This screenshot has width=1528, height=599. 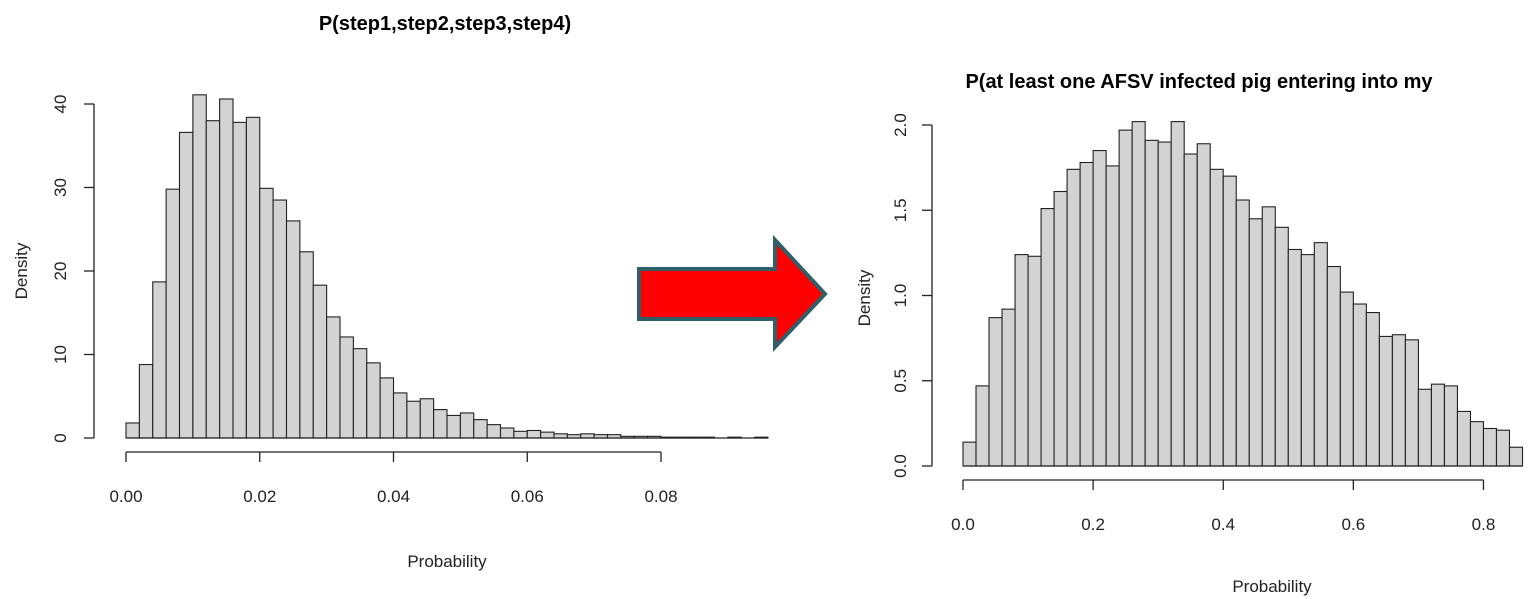 What do you see at coordinates (900, 125) in the screenshot?
I see `y-tick-label: 2.0` at bounding box center [900, 125].